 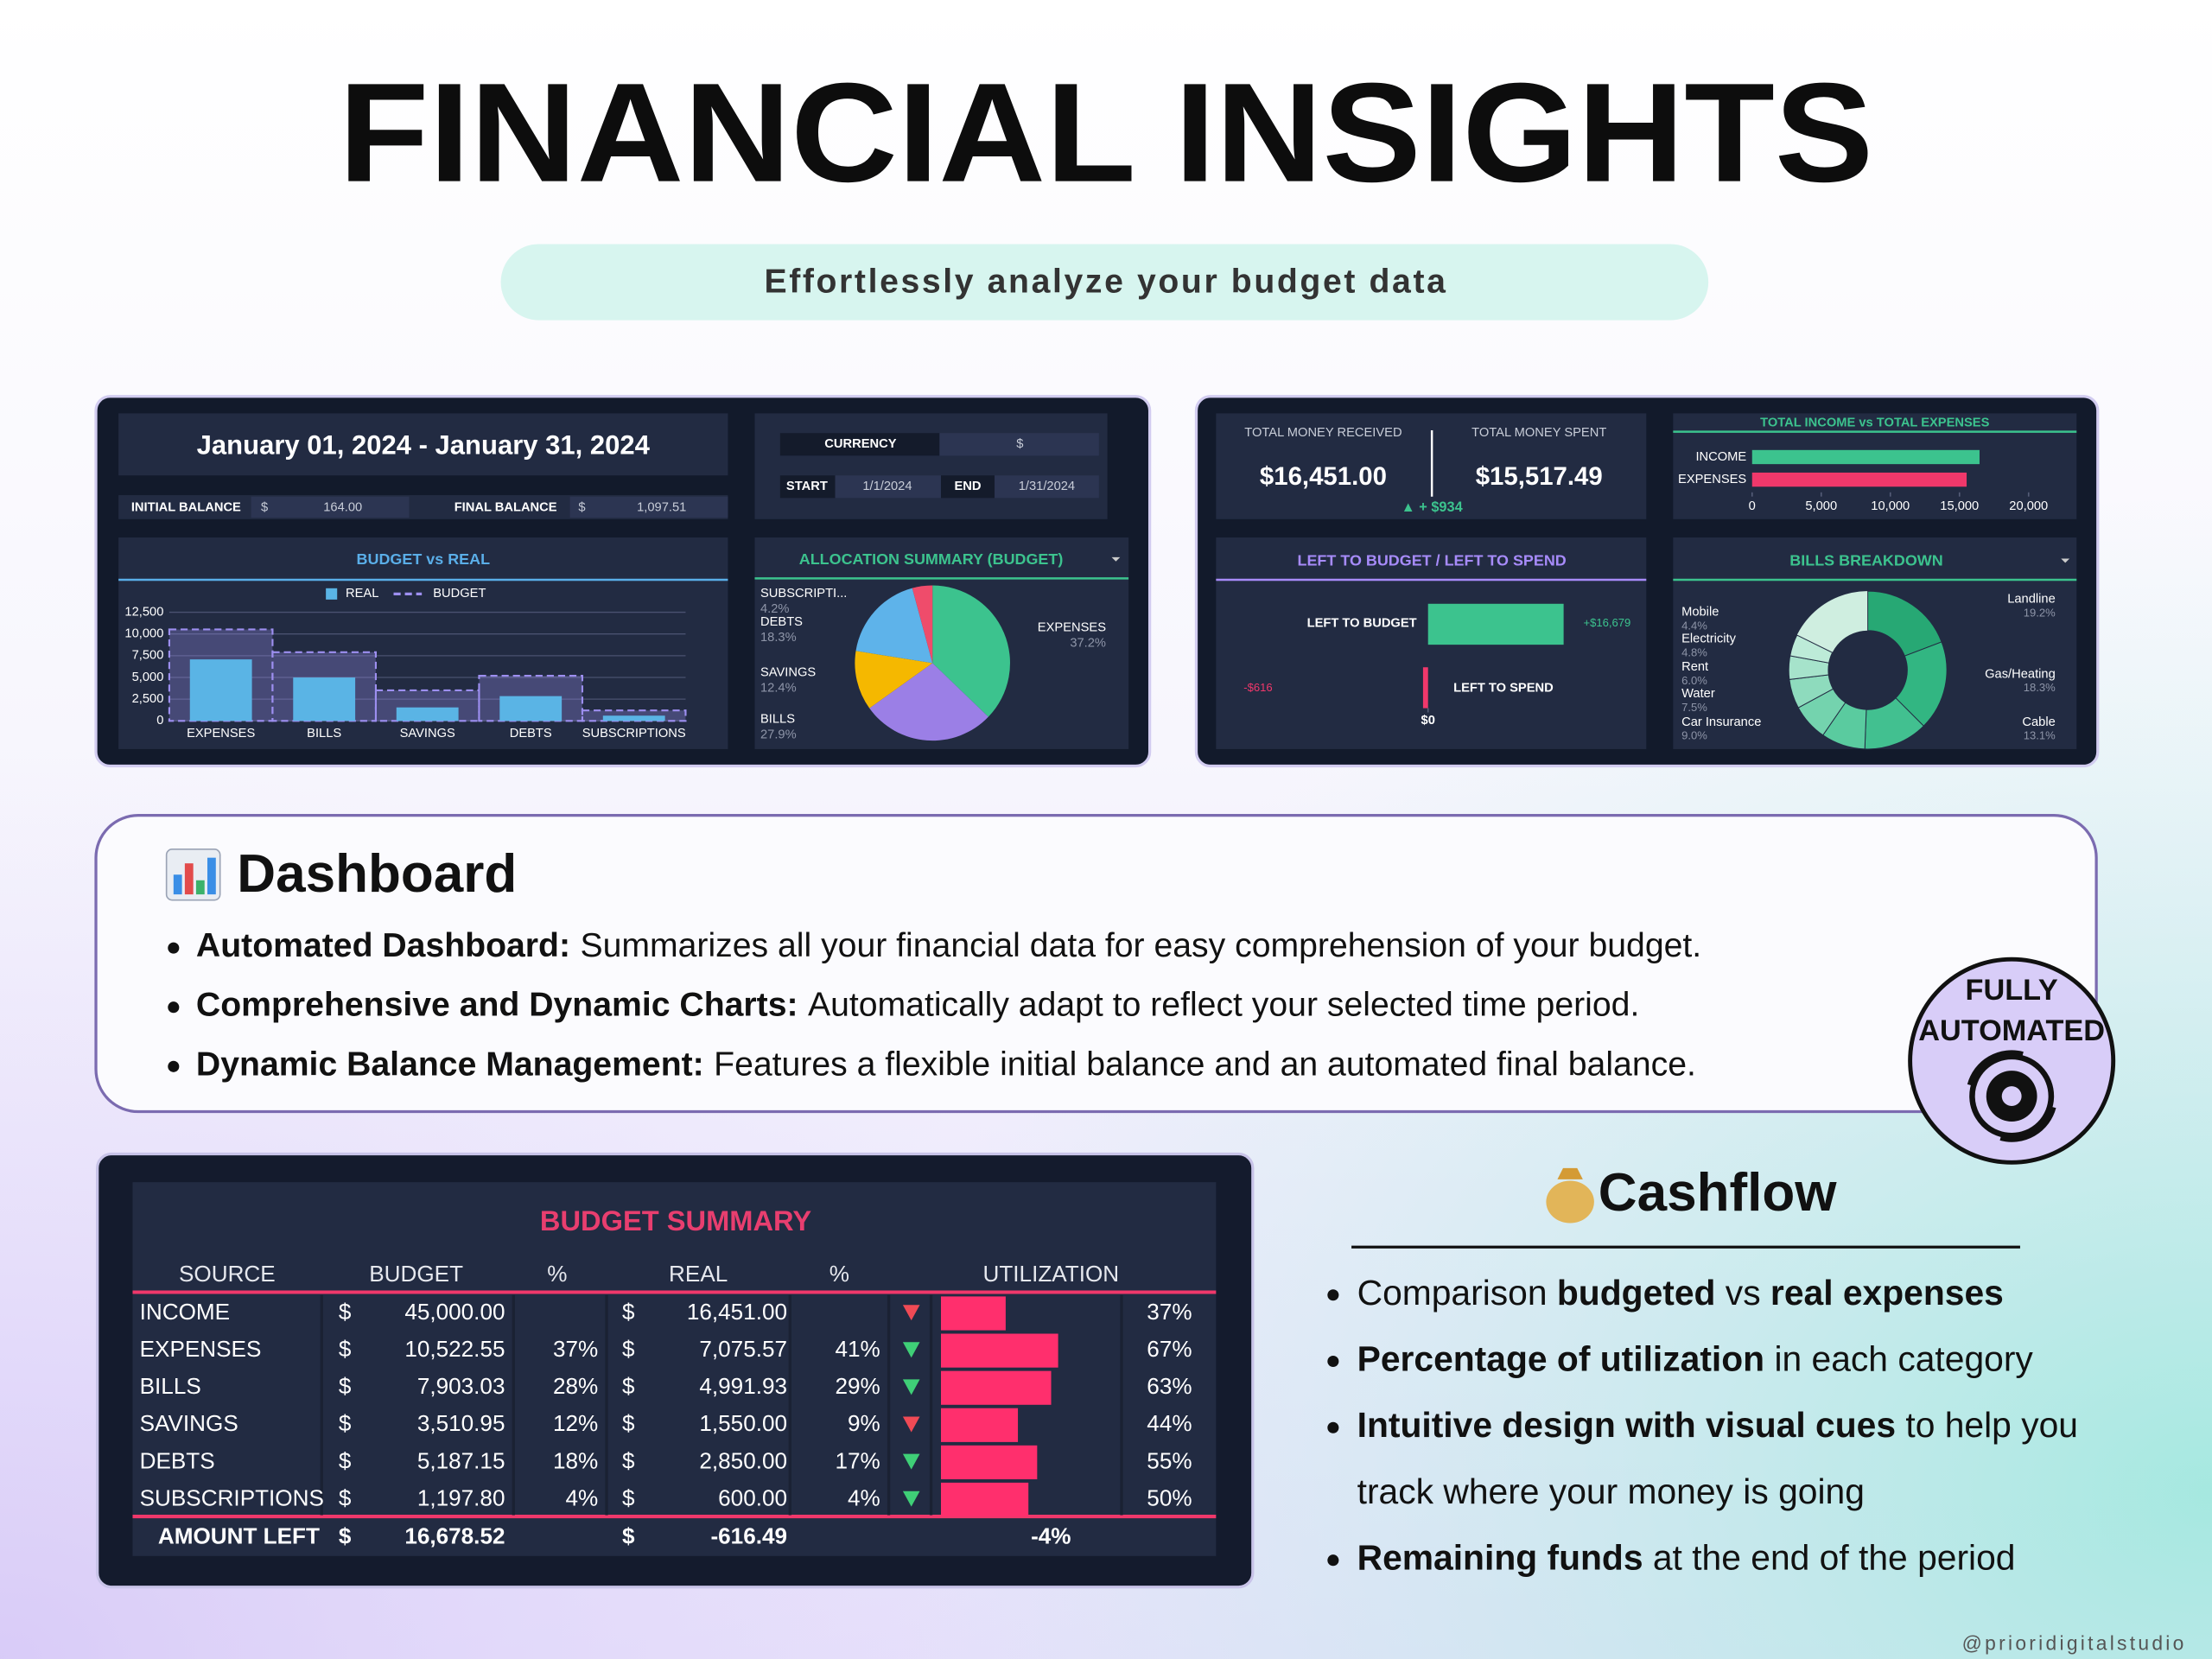 I want to click on field-value: 164.00, so click(x=342, y=508).